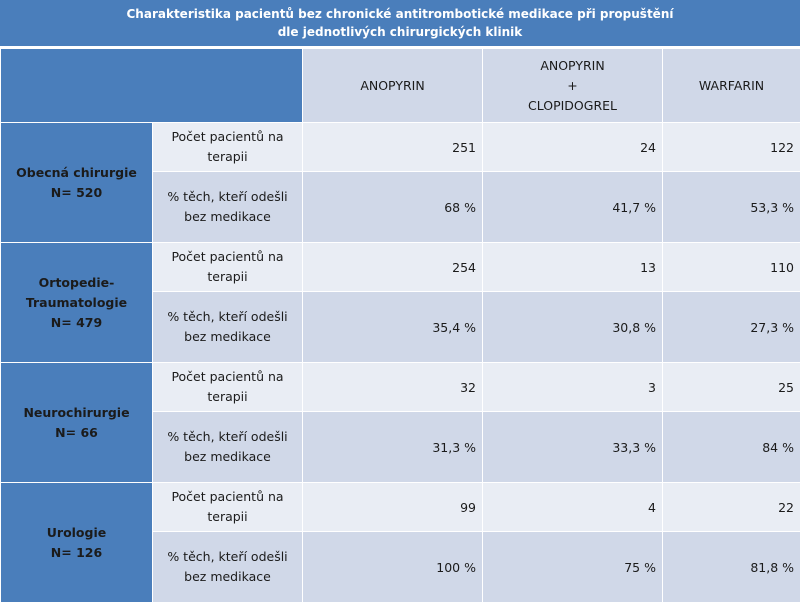 This screenshot has height=603, width=800. Describe the element at coordinates (731, 267) in the screenshot. I see `cell-value: 110` at that location.